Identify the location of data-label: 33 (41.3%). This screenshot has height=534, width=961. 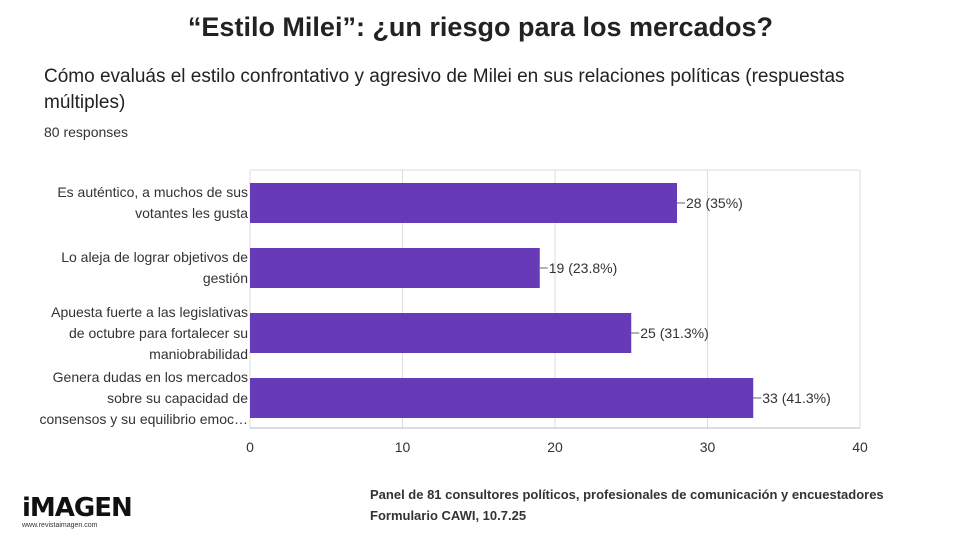
(796, 398).